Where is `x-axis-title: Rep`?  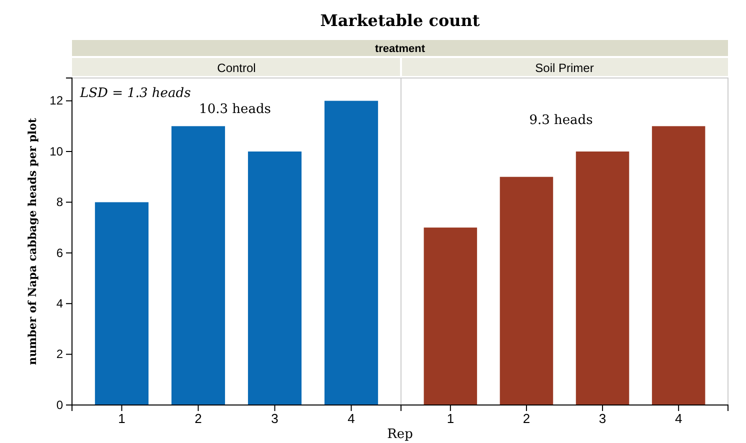
x-axis-title: Rep is located at coordinates (400, 434).